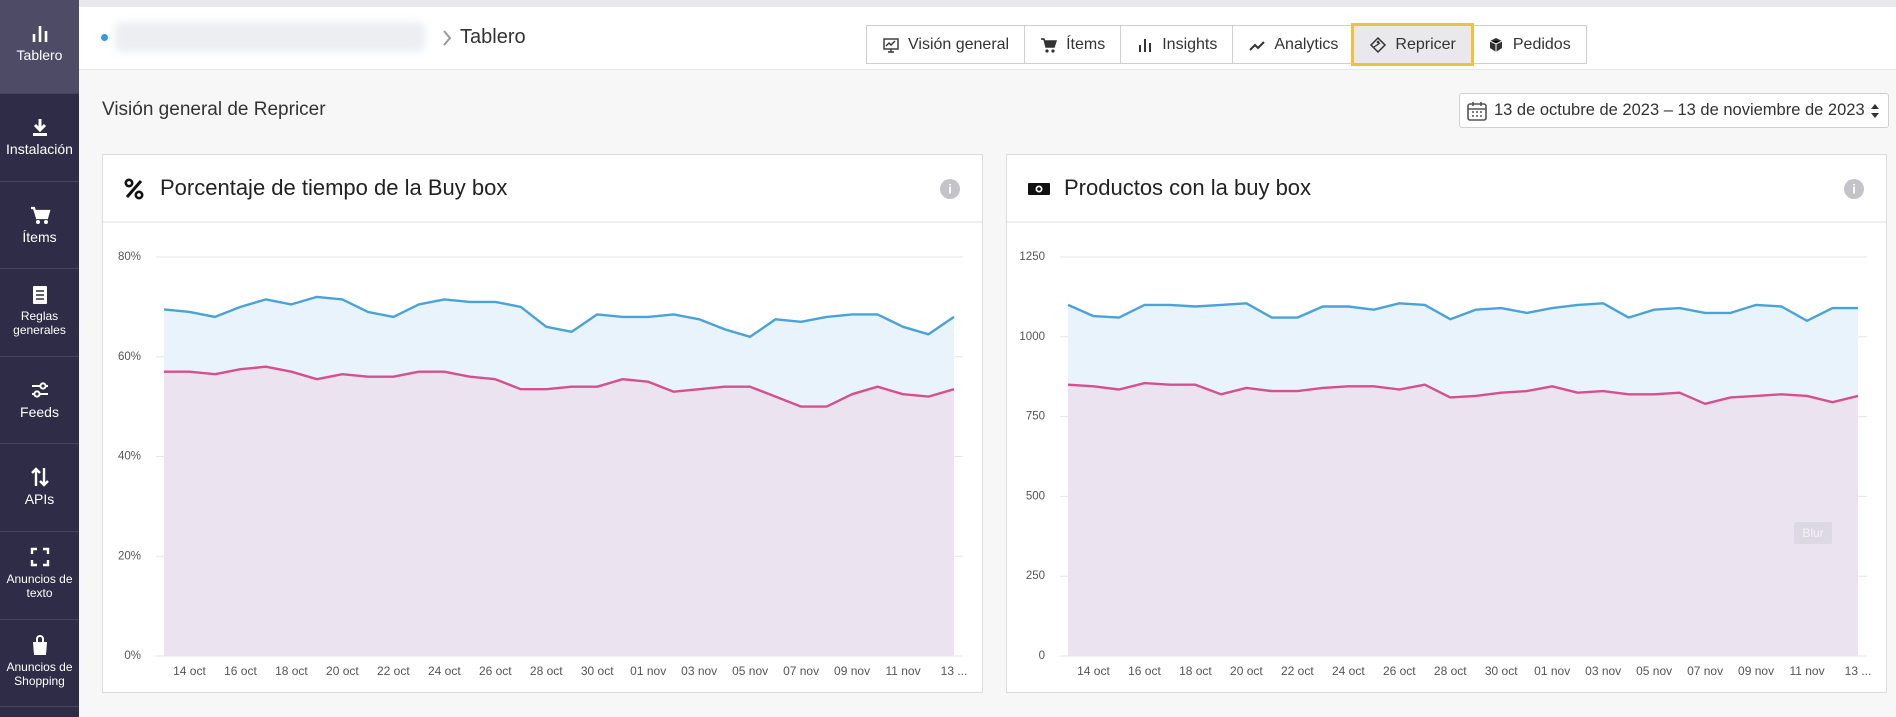  Describe the element at coordinates (104, 37) in the screenshot. I see `status-dot` at that location.